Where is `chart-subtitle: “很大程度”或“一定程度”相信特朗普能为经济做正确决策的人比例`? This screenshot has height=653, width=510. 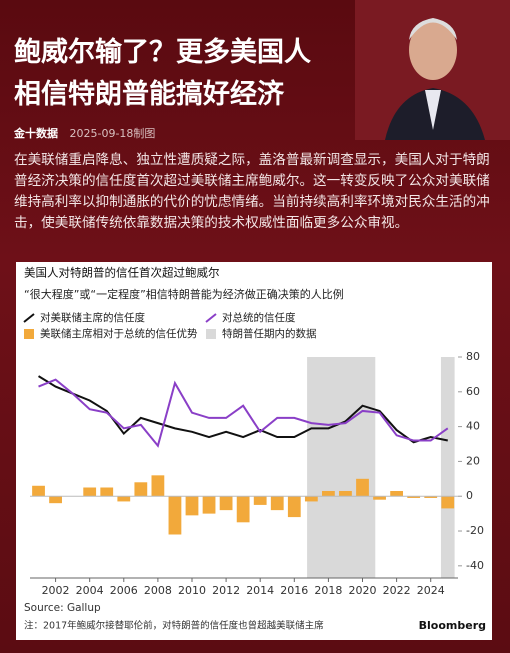 chart-subtitle: “很大程度”或“一定程度”相信特朗普能为经济做正确决策的人比例 is located at coordinates (184, 294).